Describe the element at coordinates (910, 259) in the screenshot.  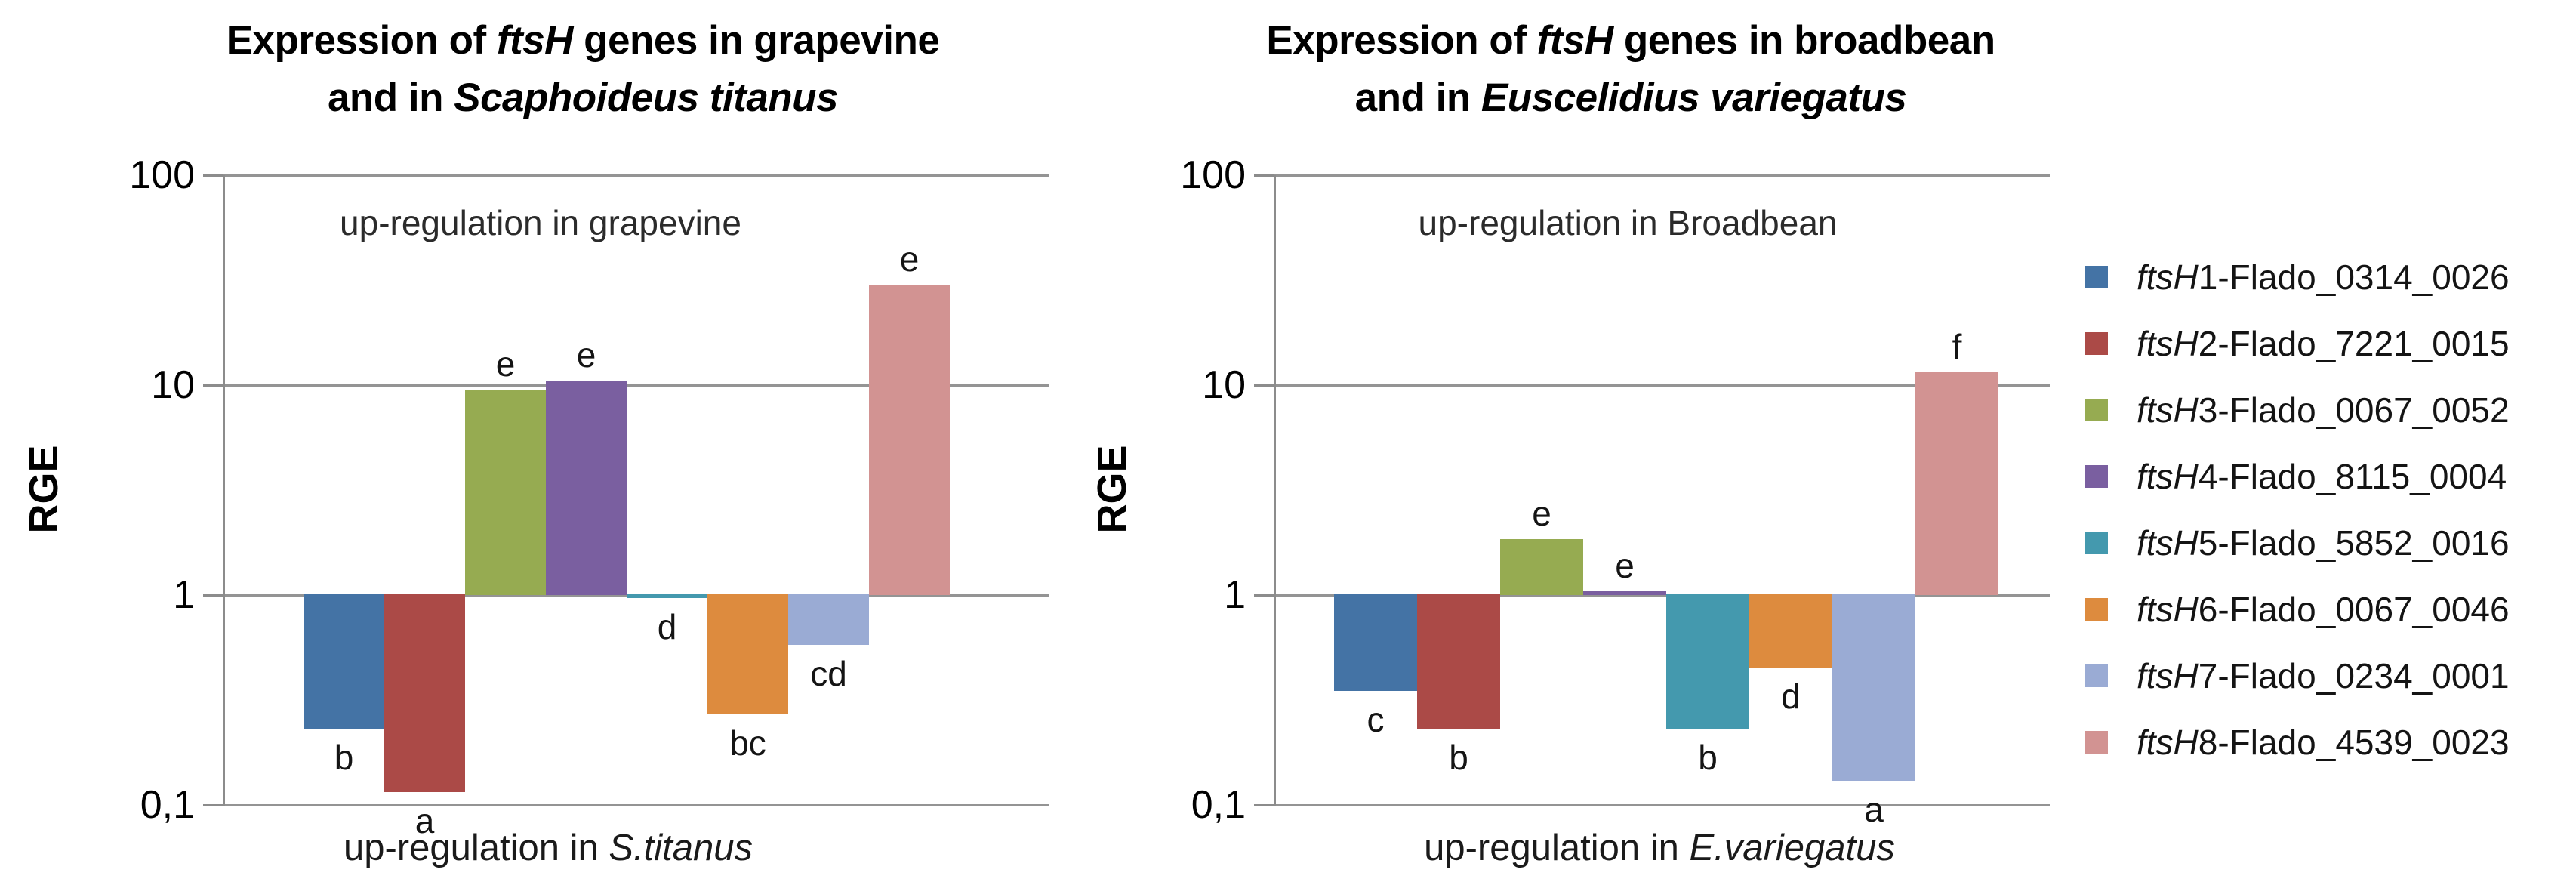
I see `bar-label-ftsH8: e` at that location.